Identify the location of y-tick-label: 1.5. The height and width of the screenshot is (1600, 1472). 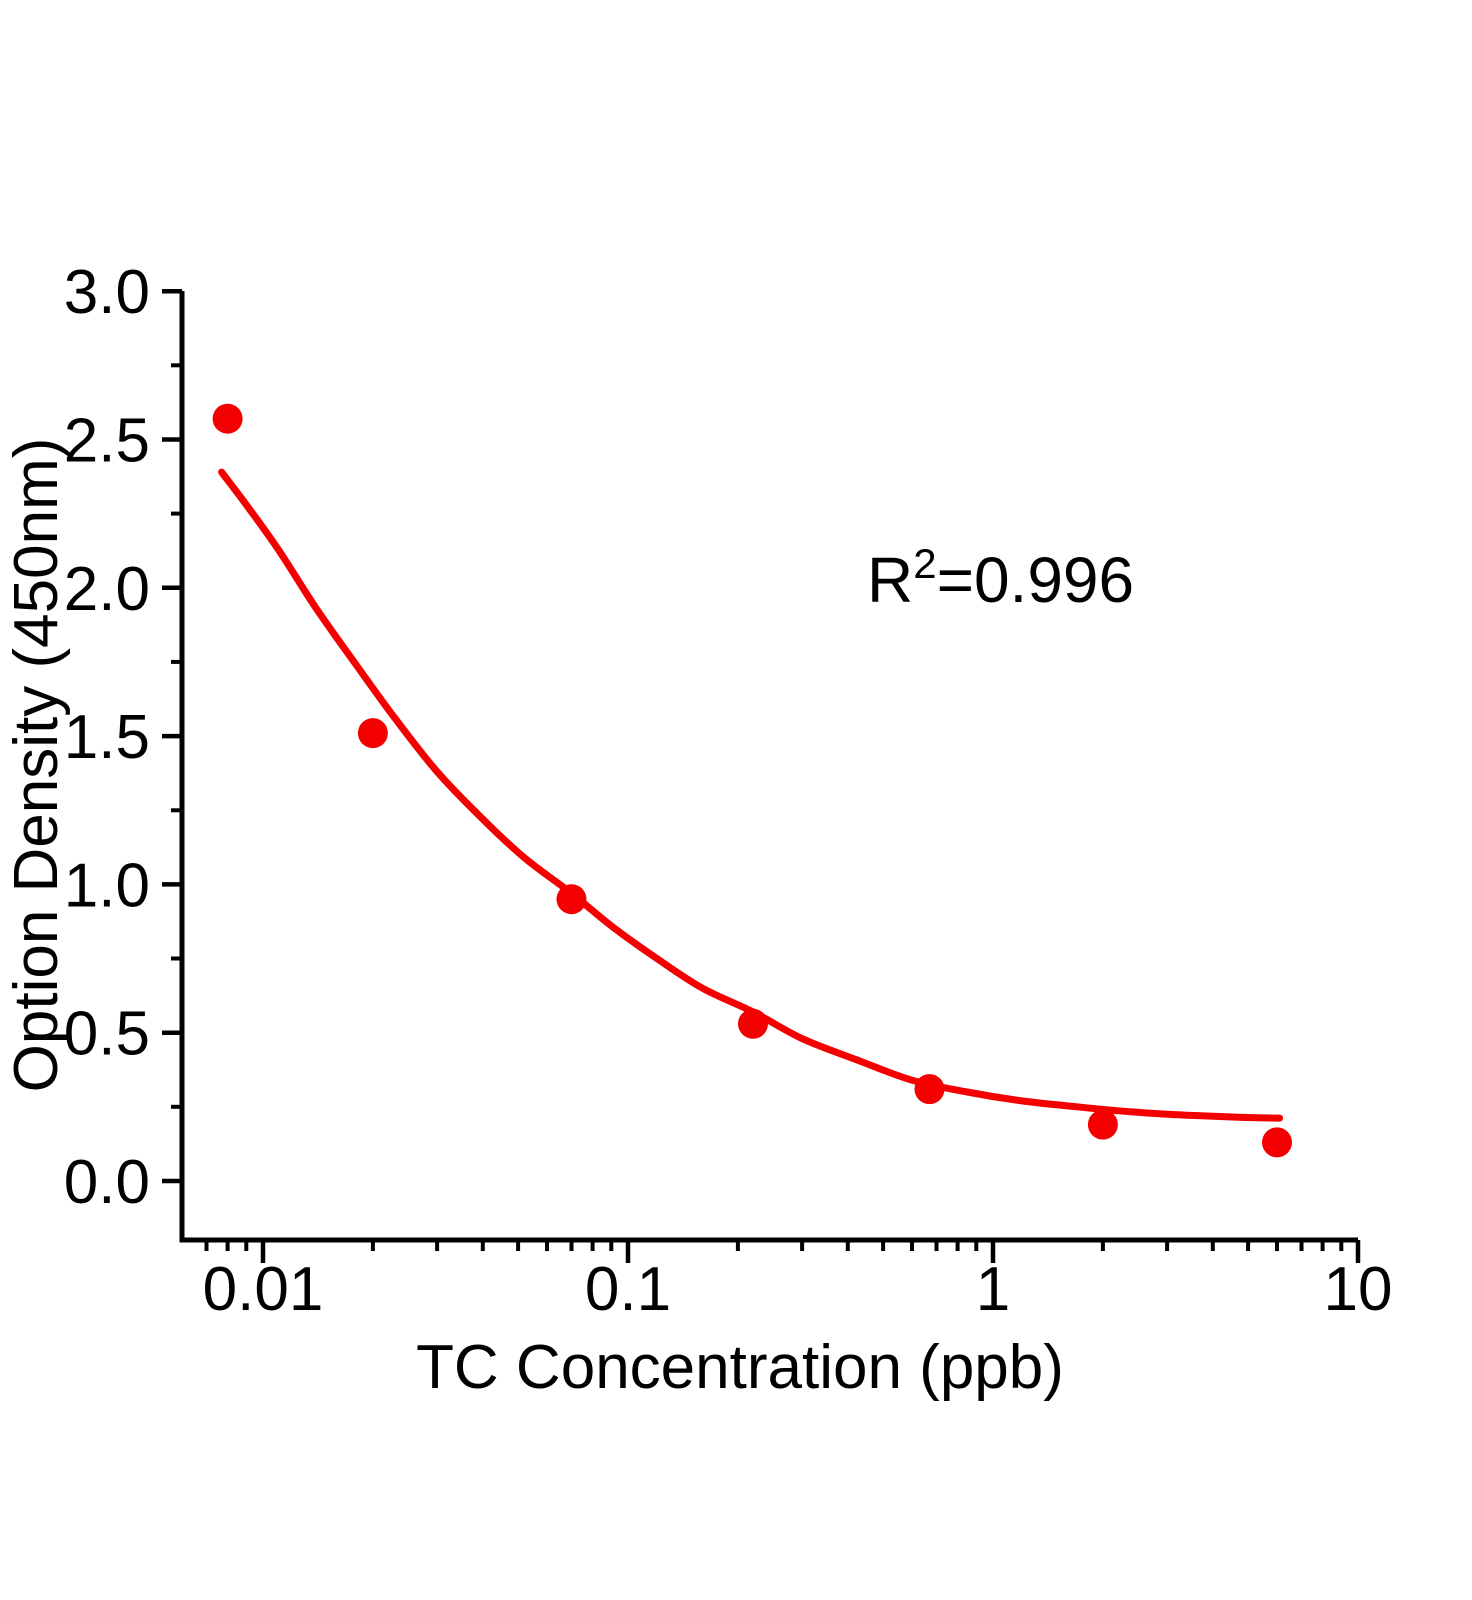
(107, 737).